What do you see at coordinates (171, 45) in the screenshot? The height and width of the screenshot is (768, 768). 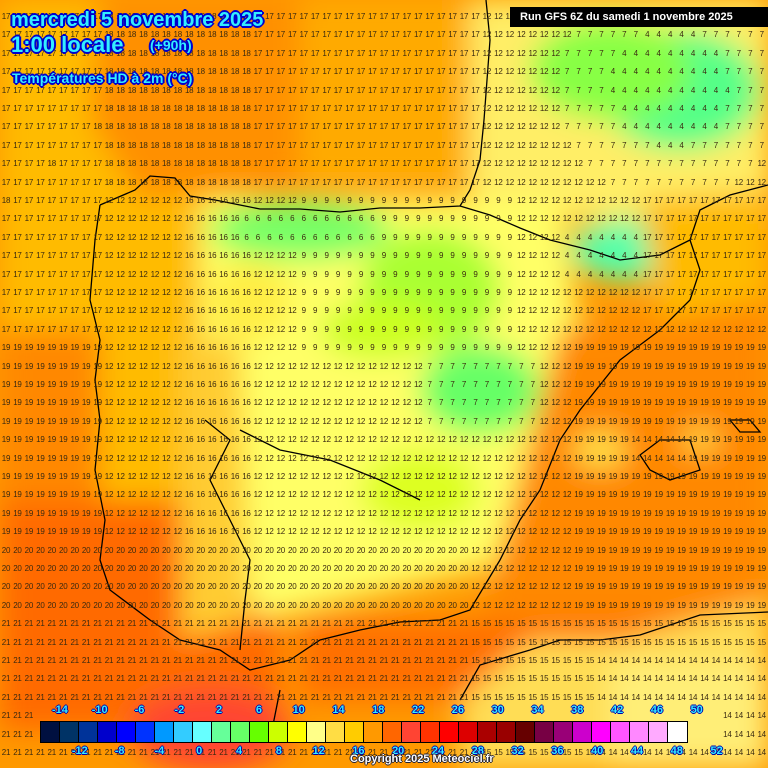 I see `forecast-lead-time: (+90h)` at bounding box center [171, 45].